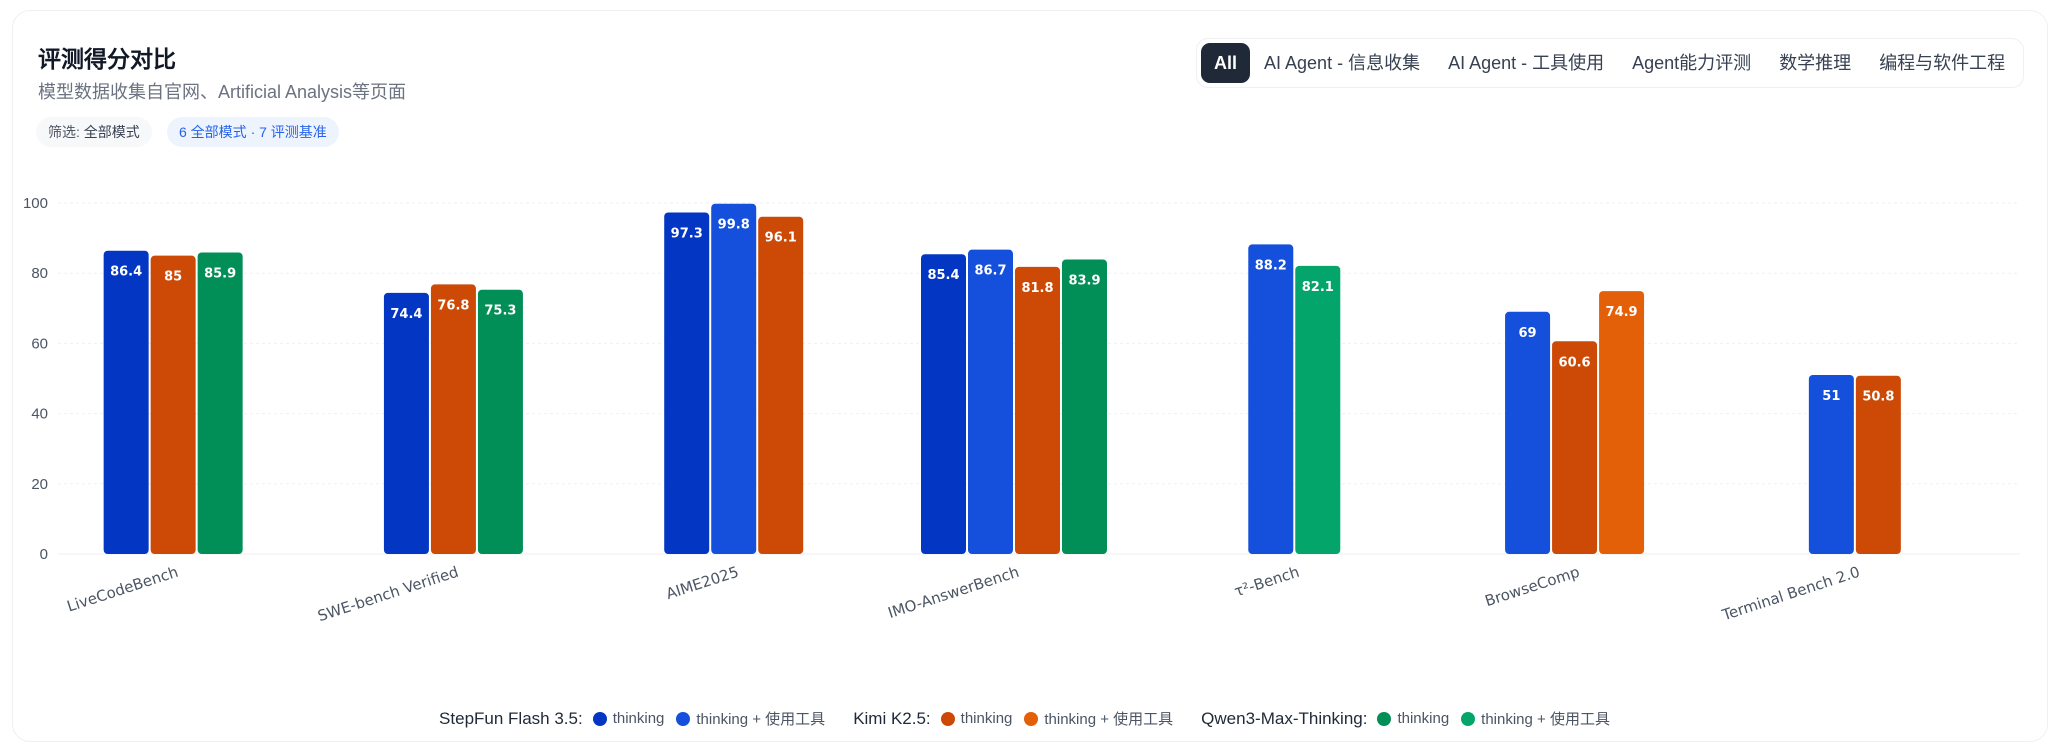 The height and width of the screenshot is (747, 2061). I want to click on filter-badge: 筛选: 全部模式, so click(94, 132).